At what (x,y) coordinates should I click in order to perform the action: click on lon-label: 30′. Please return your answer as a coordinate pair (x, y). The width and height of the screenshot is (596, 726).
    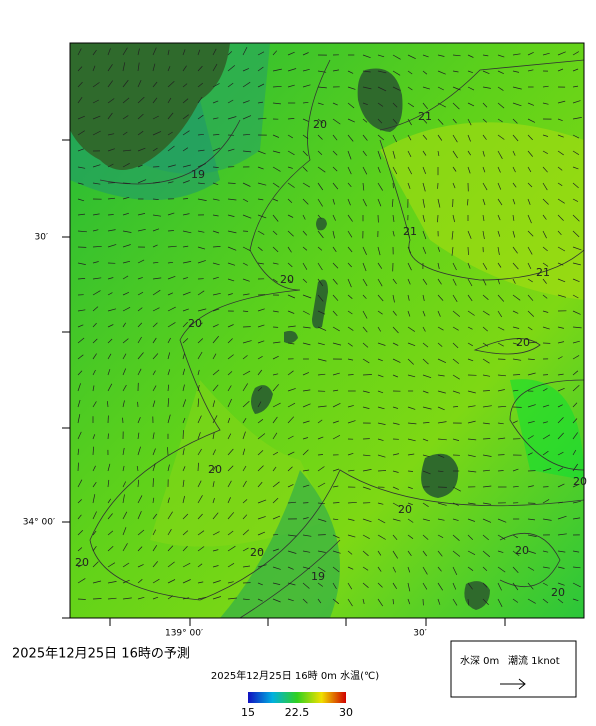
    Looking at the image, I should click on (420, 634).